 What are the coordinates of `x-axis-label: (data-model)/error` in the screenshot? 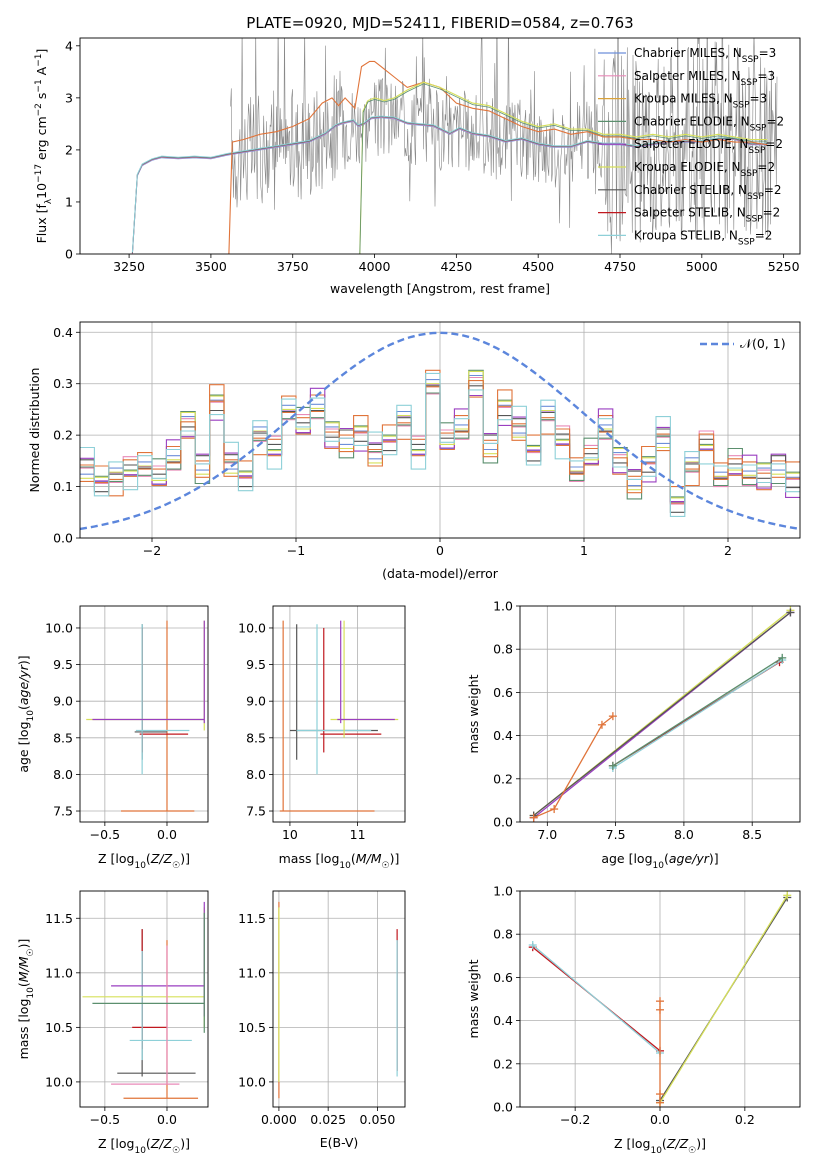 It's located at (440, 573).